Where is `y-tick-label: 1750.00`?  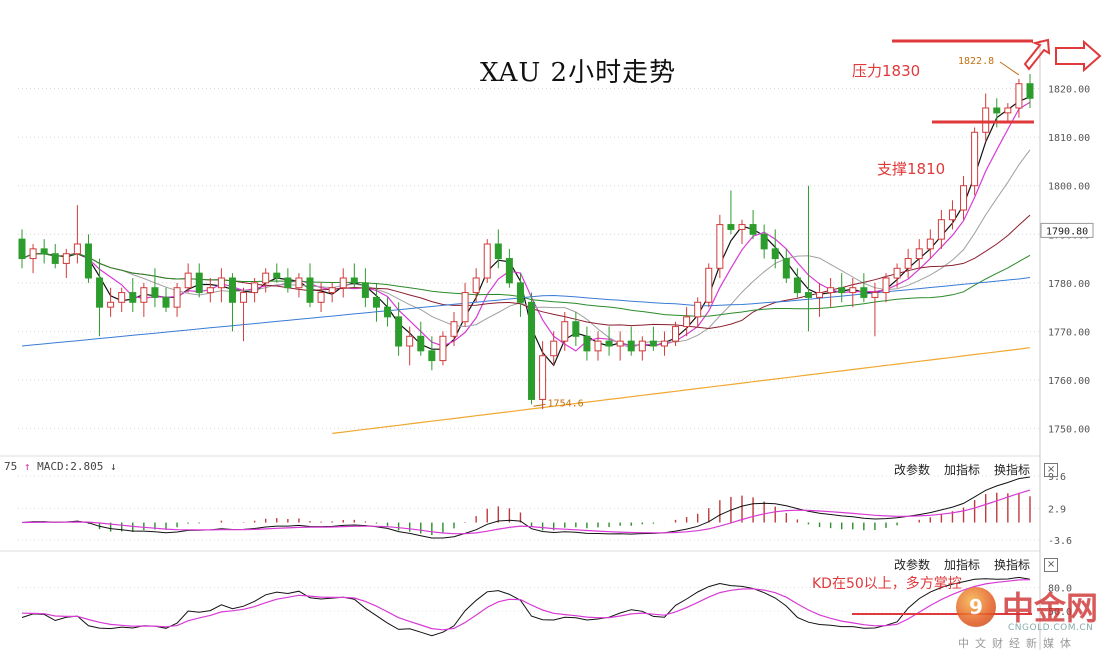
y-tick-label: 1750.00 is located at coordinates (1069, 430).